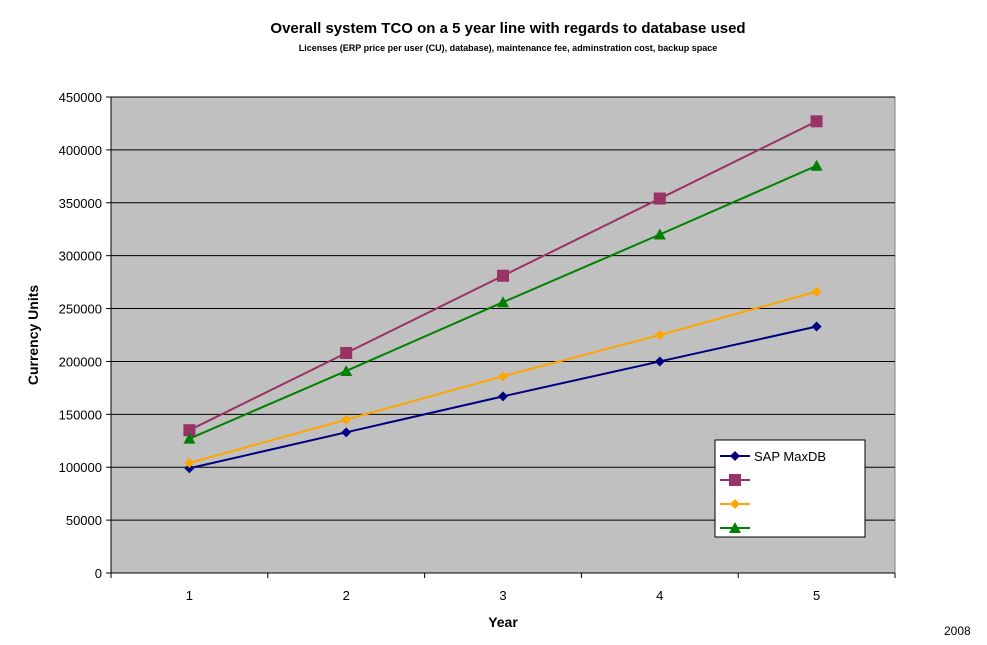  I want to click on x-tick-label: 4, so click(659, 595).